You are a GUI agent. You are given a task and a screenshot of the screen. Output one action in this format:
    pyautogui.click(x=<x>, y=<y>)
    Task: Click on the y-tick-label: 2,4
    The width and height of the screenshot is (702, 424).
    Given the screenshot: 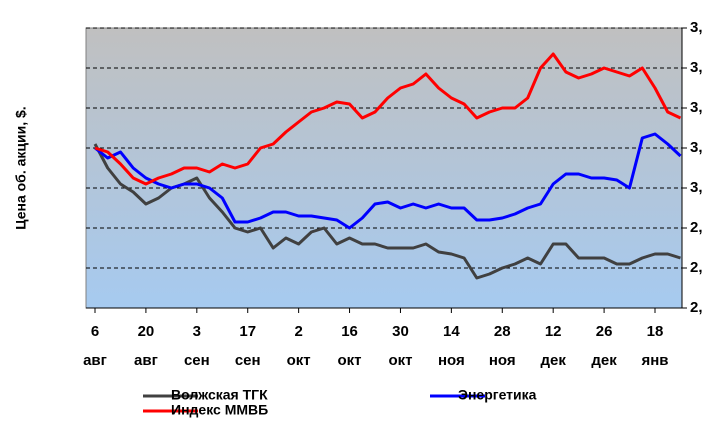 What is the action you would take?
    pyautogui.click(x=696, y=307)
    